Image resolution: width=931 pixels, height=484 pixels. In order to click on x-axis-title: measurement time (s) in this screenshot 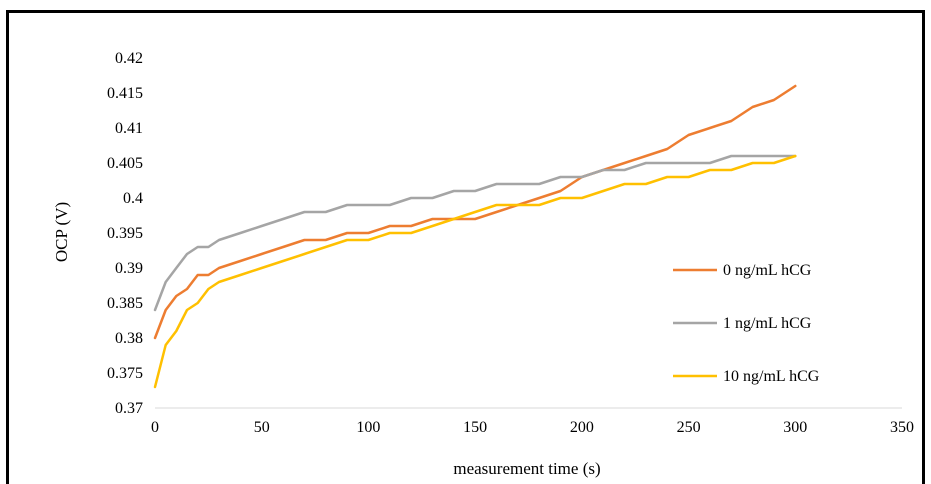, I will do `click(526, 468)`.